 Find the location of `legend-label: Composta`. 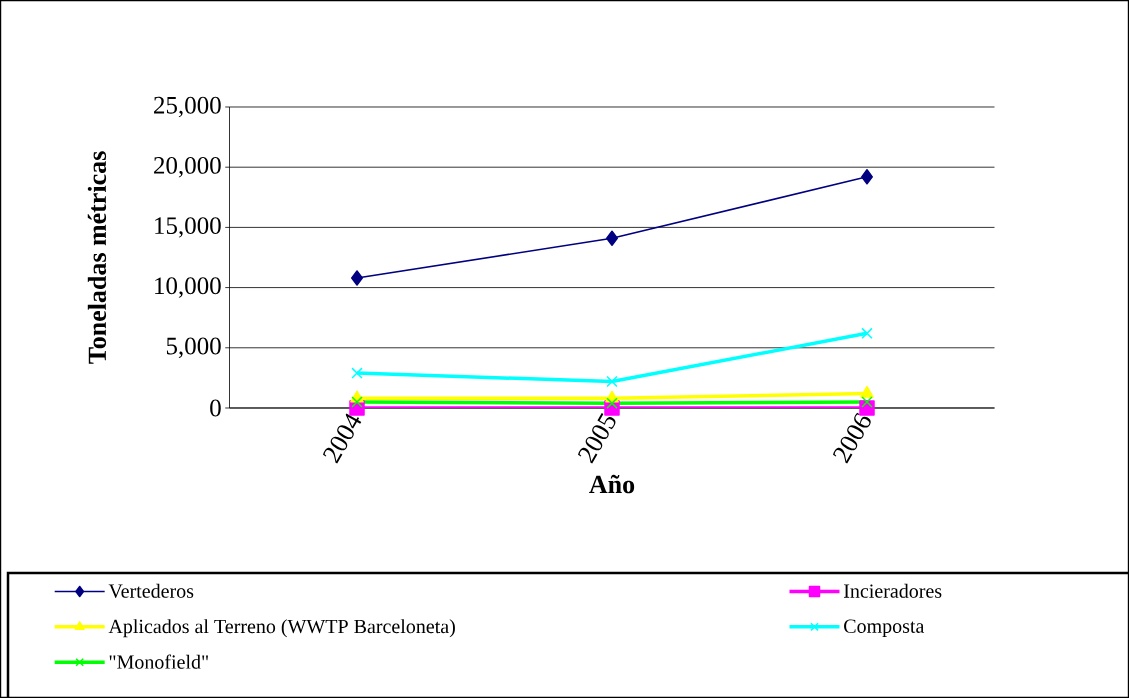

legend-label: Composta is located at coordinates (884, 628).